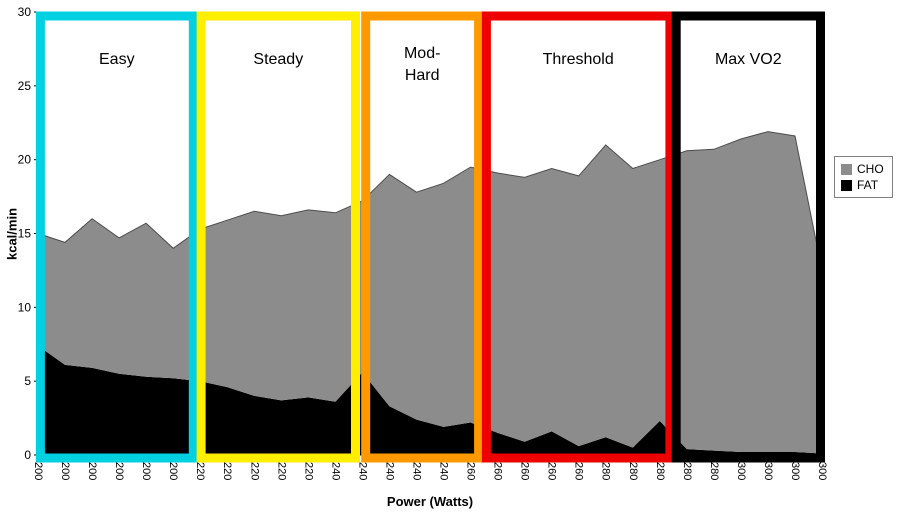 This screenshot has height=515, width=898. I want to click on legend-item-fat: FAT, so click(862, 185).